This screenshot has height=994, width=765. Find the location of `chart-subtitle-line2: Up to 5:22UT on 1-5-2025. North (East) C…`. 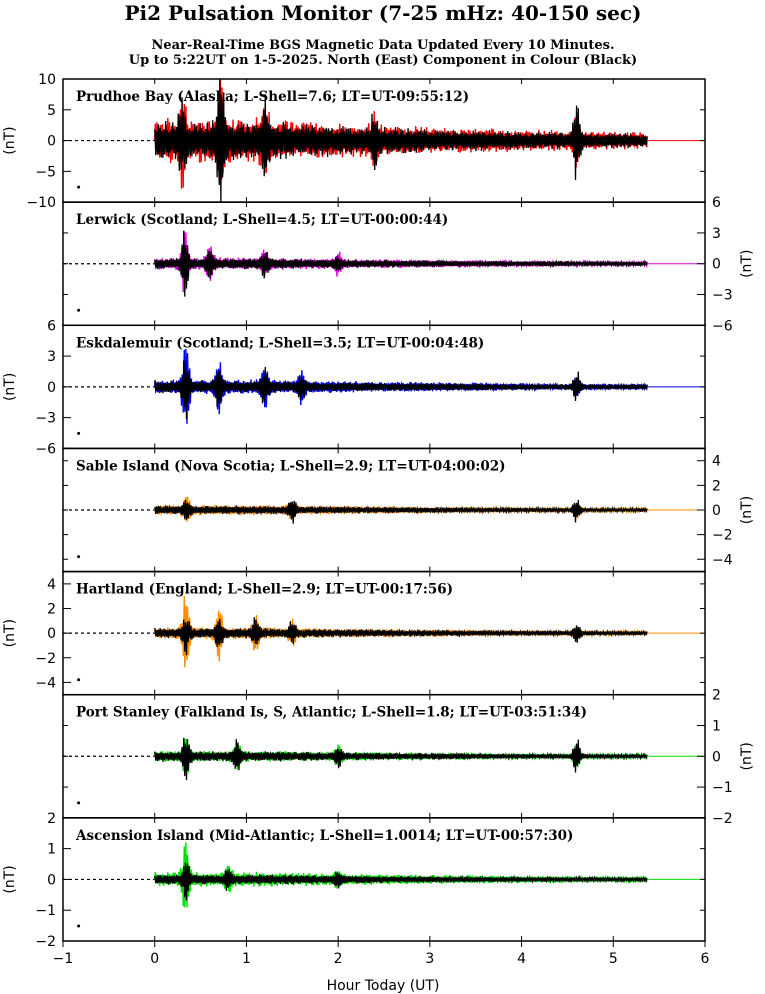

chart-subtitle-line2: Up to 5:22UT on 1-5-2025. North (East) C… is located at coordinates (383, 60).